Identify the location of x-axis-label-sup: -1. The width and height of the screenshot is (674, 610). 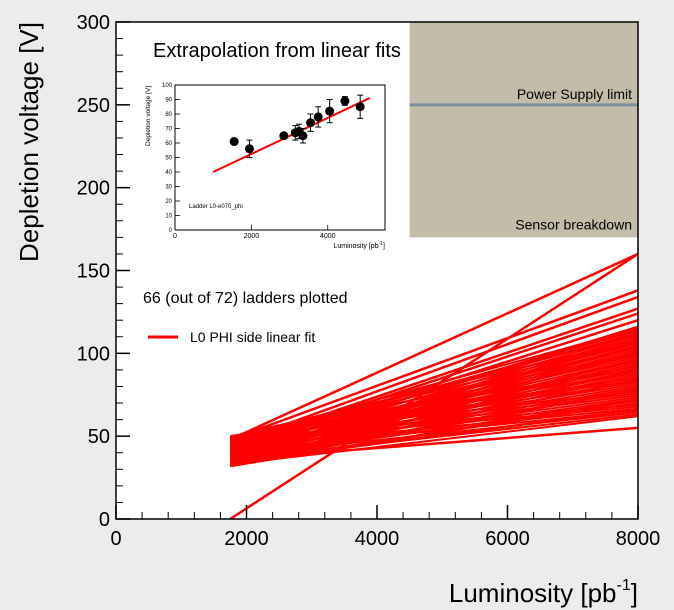
(624, 585).